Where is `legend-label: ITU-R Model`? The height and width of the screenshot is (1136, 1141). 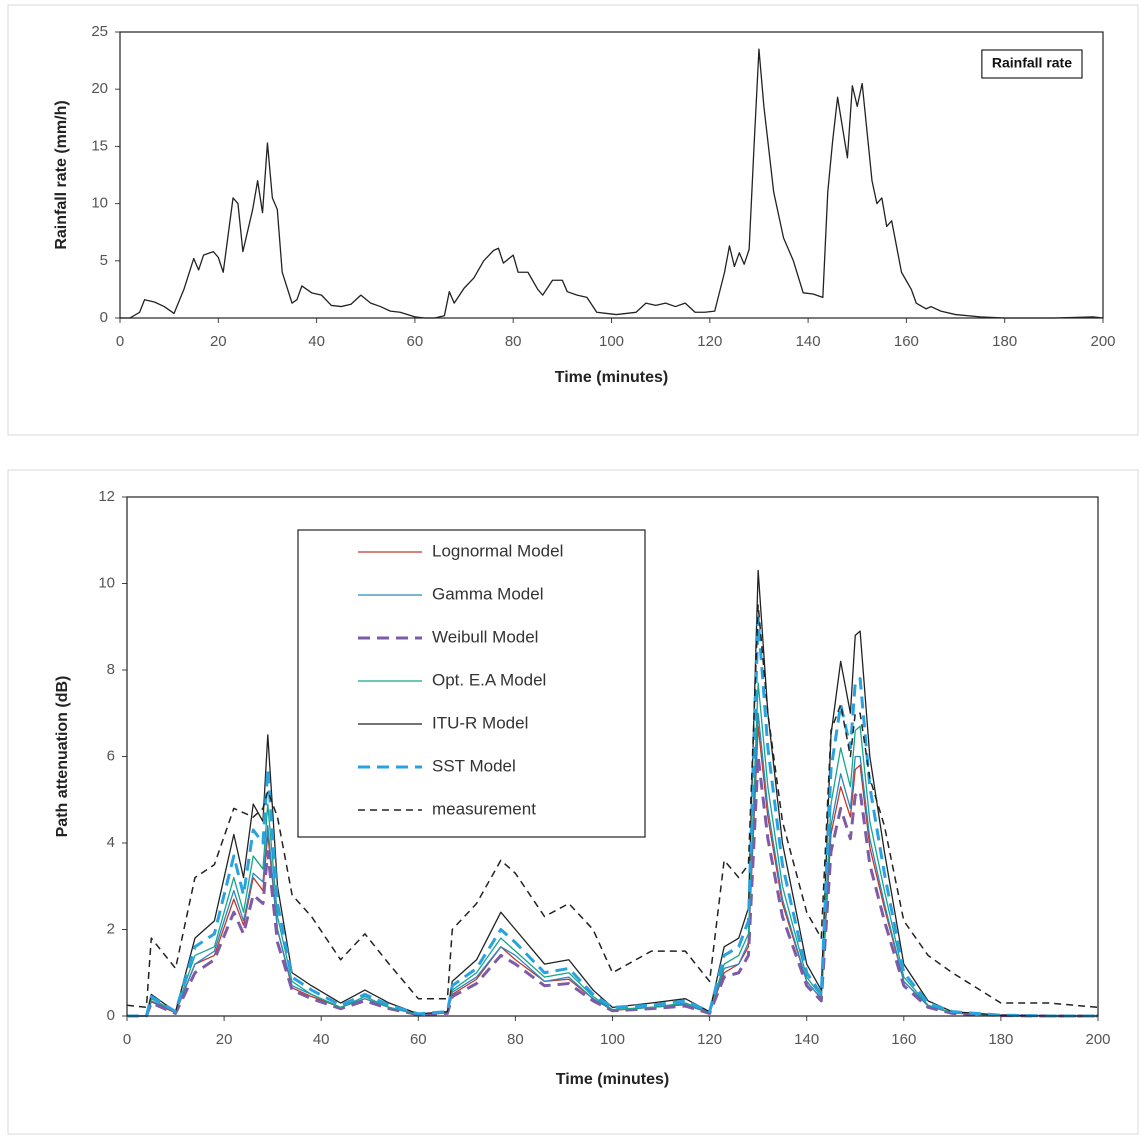
legend-label: ITU-R Model is located at coordinates (480, 722).